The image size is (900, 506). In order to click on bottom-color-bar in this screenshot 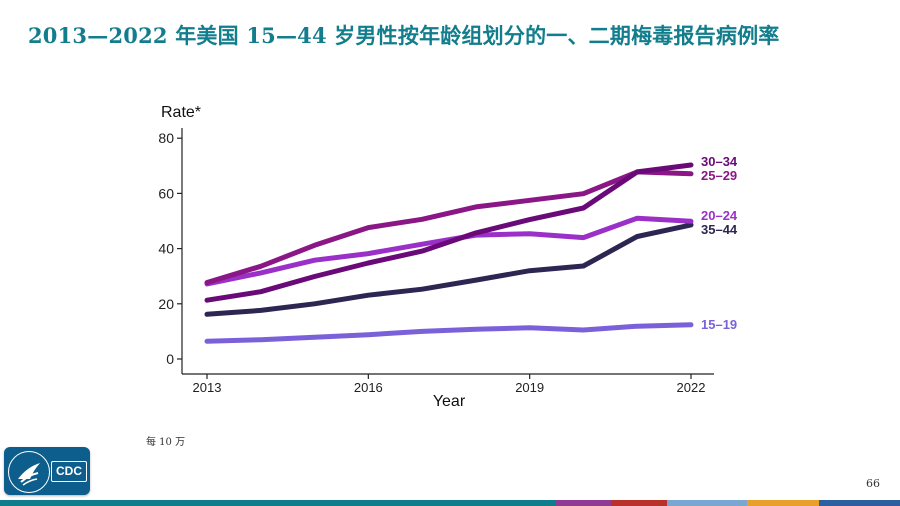, I will do `click(450, 503)`.